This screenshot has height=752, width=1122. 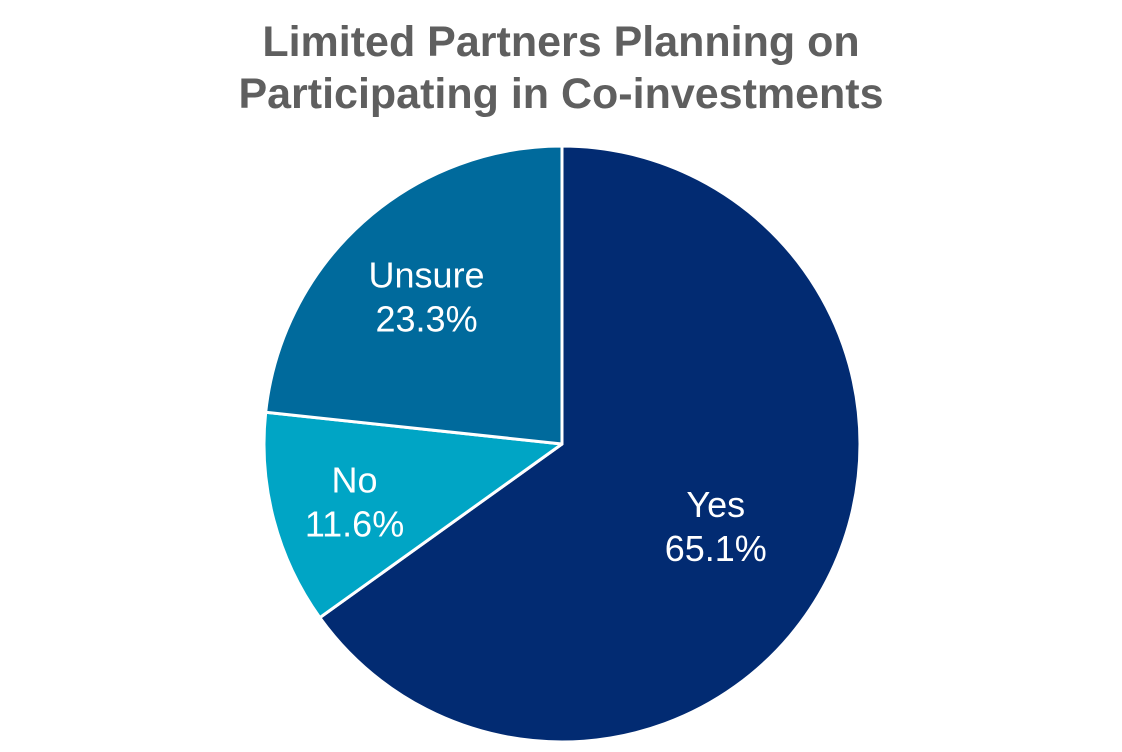 I want to click on chart-title-line-1: Limited Partners Planning on, so click(x=561, y=42).